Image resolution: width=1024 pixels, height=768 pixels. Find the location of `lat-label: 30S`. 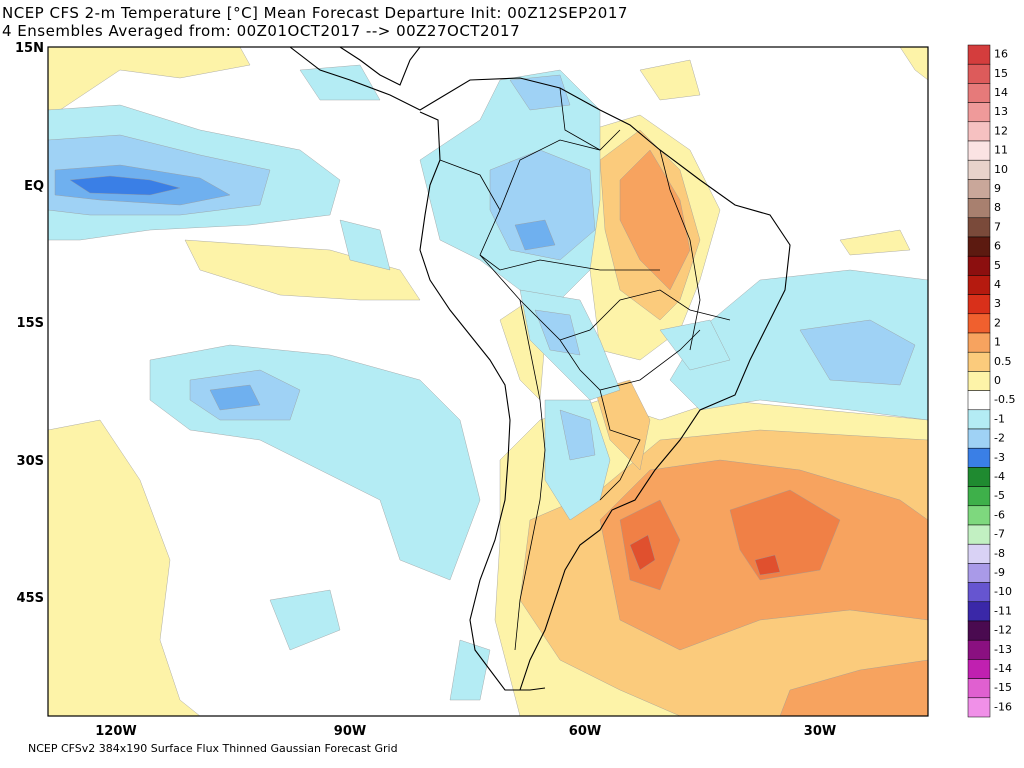

lat-label: 30S is located at coordinates (30, 461).